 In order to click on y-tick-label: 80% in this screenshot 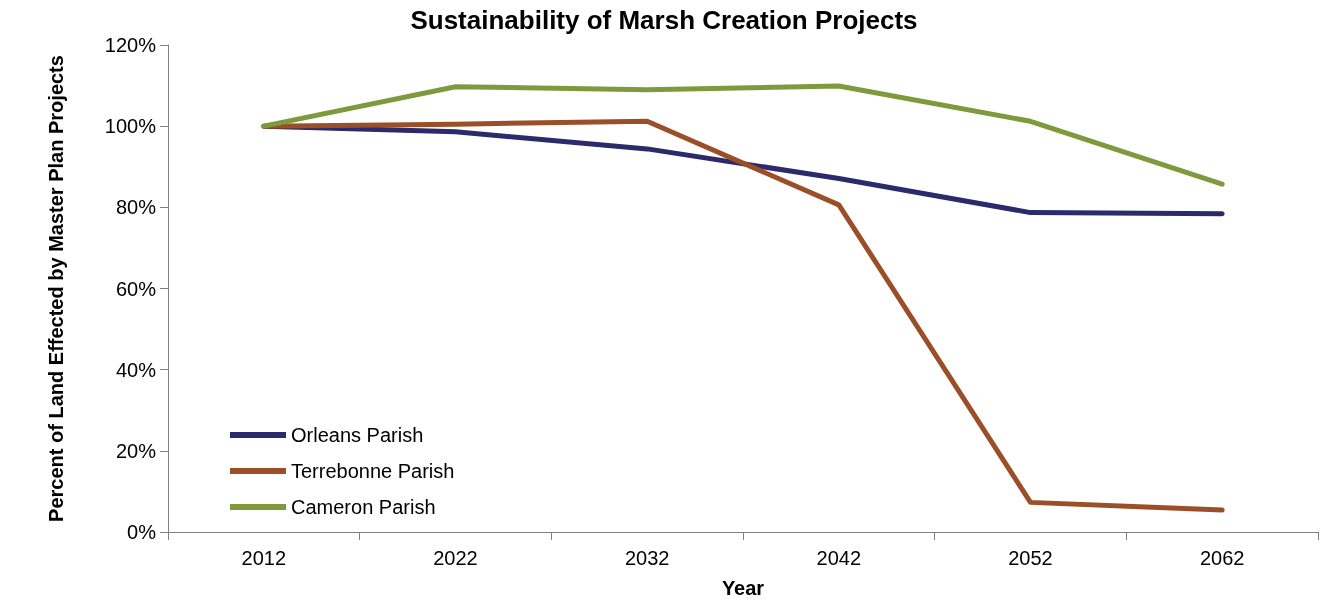, I will do `click(136, 207)`.